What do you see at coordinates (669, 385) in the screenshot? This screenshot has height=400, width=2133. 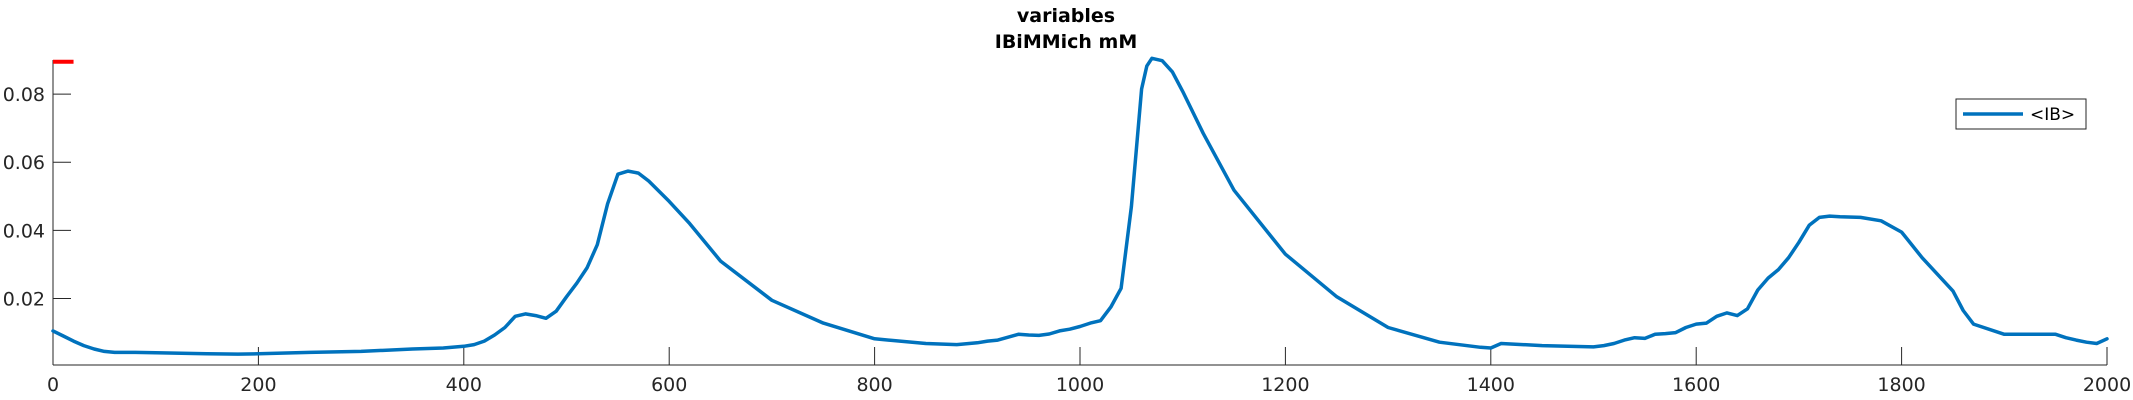 I see `x-tick-label: 600` at bounding box center [669, 385].